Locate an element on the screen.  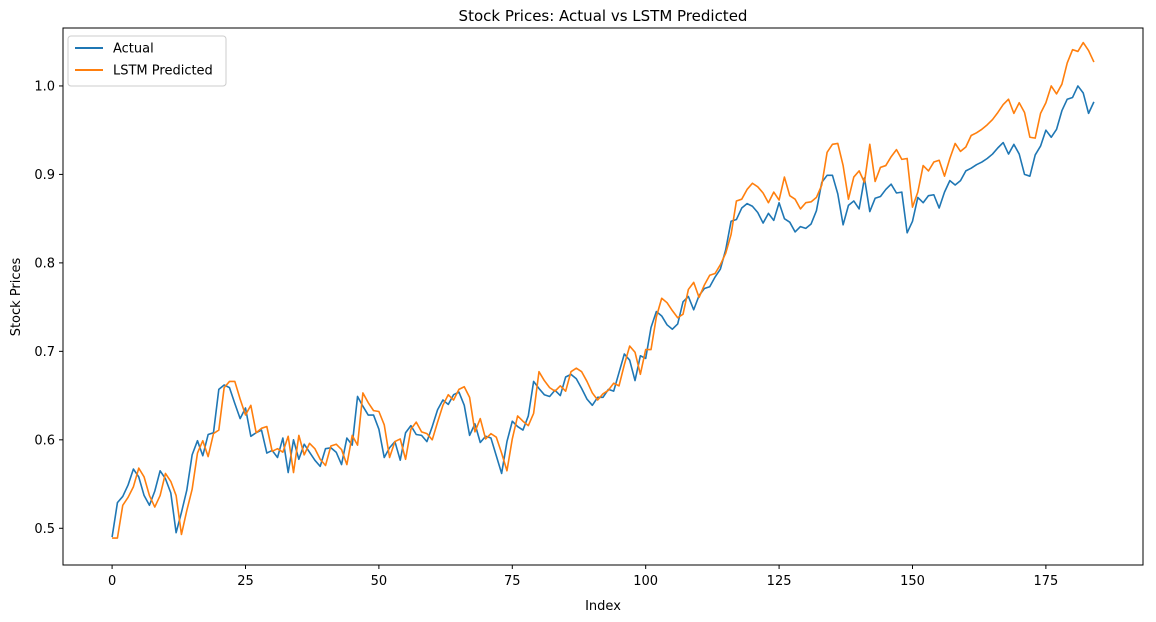
x-axis-label: Index is located at coordinates (603, 606).